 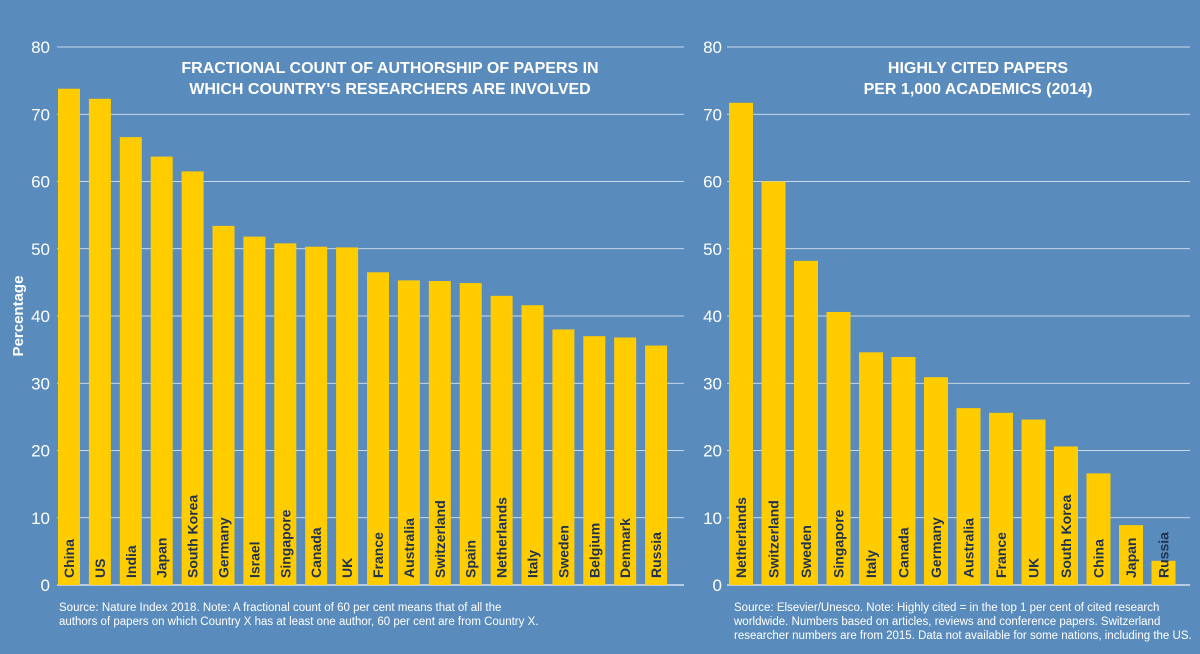 I want to click on y-axis-label: Percentage, so click(x=18, y=316).